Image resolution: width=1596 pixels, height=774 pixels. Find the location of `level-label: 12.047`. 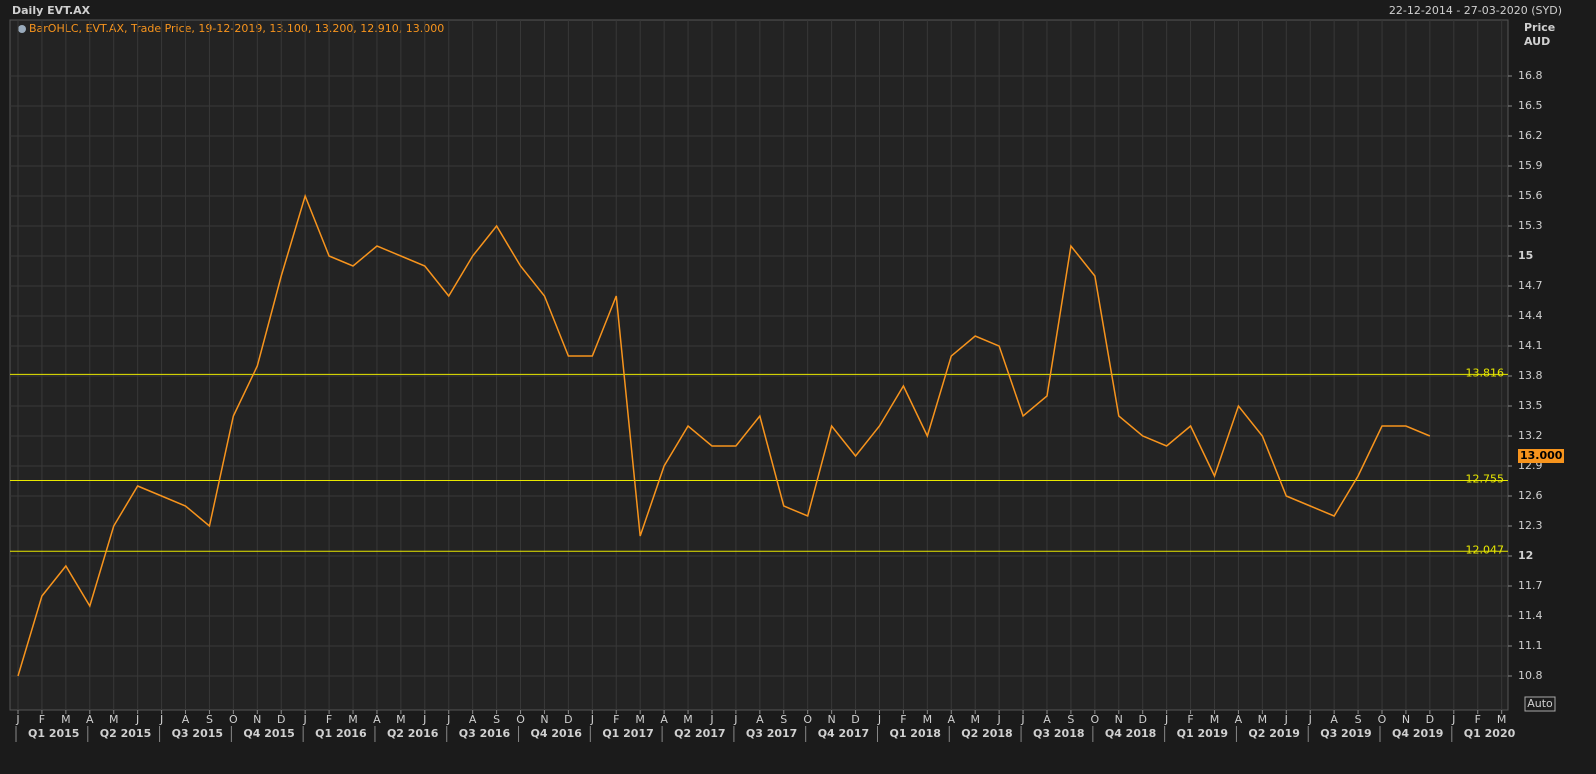

level-label: 12.047 is located at coordinates (1485, 549).